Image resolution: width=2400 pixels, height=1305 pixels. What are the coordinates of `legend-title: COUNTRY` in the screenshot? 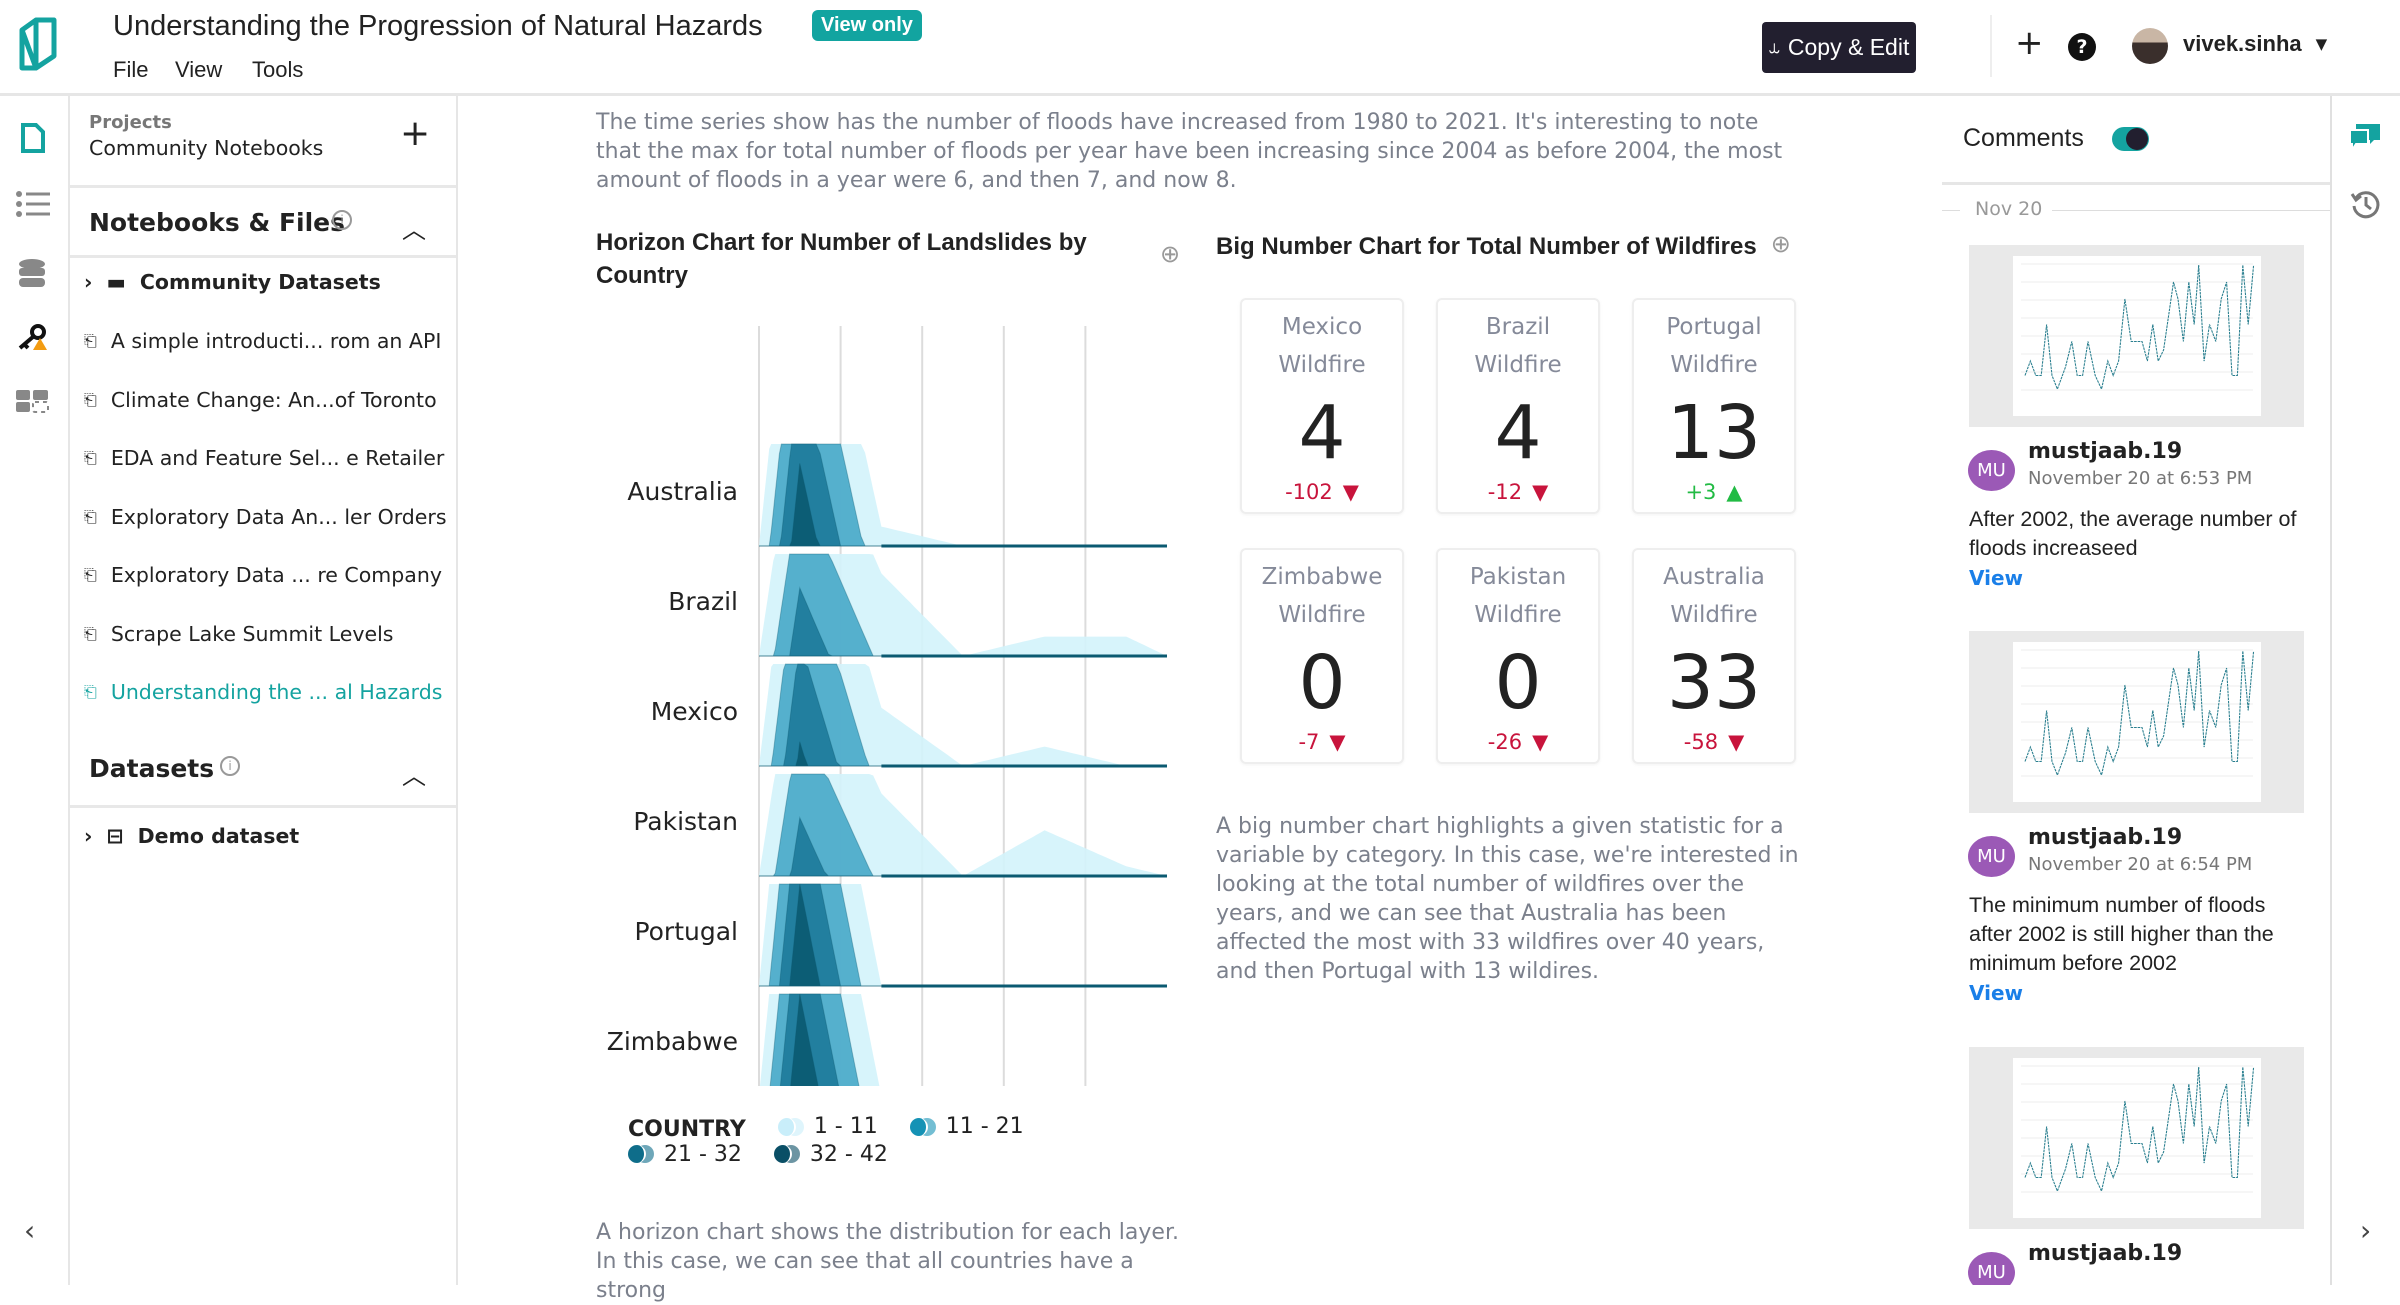 It's located at (687, 1129).